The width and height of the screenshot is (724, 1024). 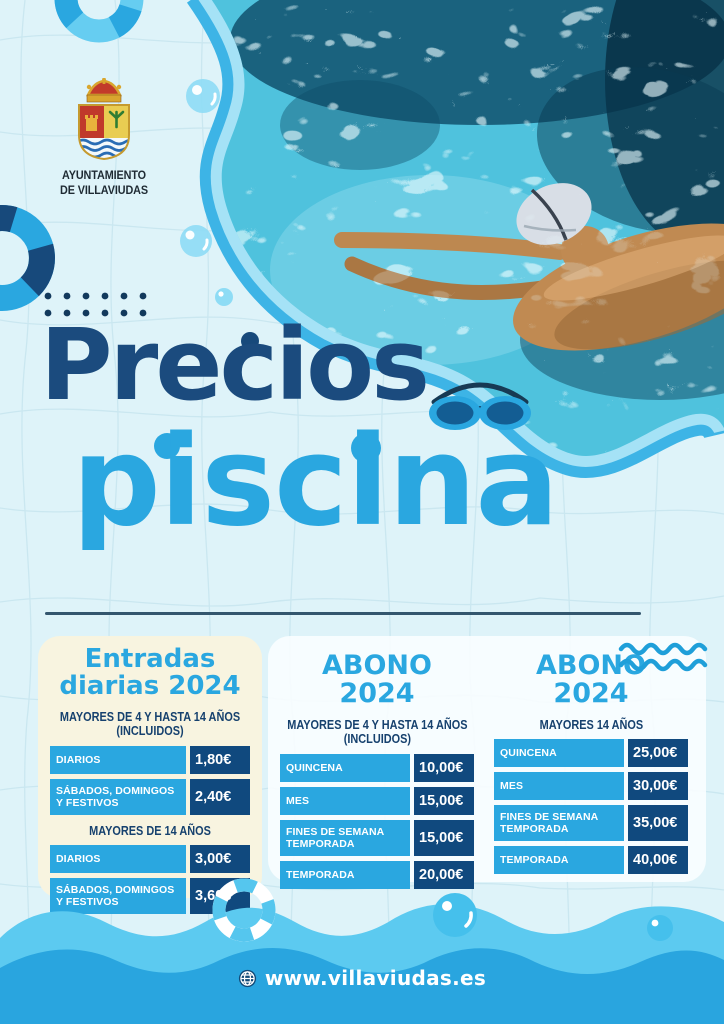 I want to click on price-row: TEMPORADA 20,00€, so click(x=377, y=874).